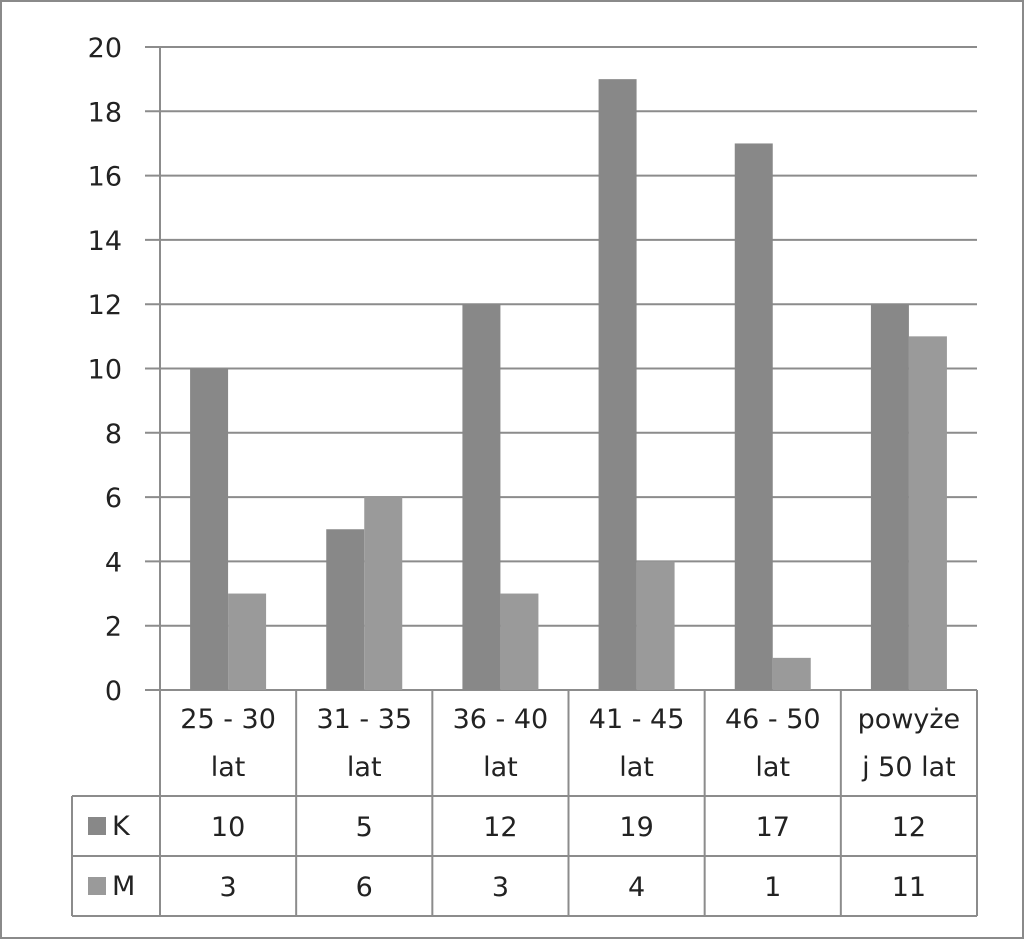  What do you see at coordinates (636, 827) in the screenshot?
I see `data-table-cell: 19` at bounding box center [636, 827].